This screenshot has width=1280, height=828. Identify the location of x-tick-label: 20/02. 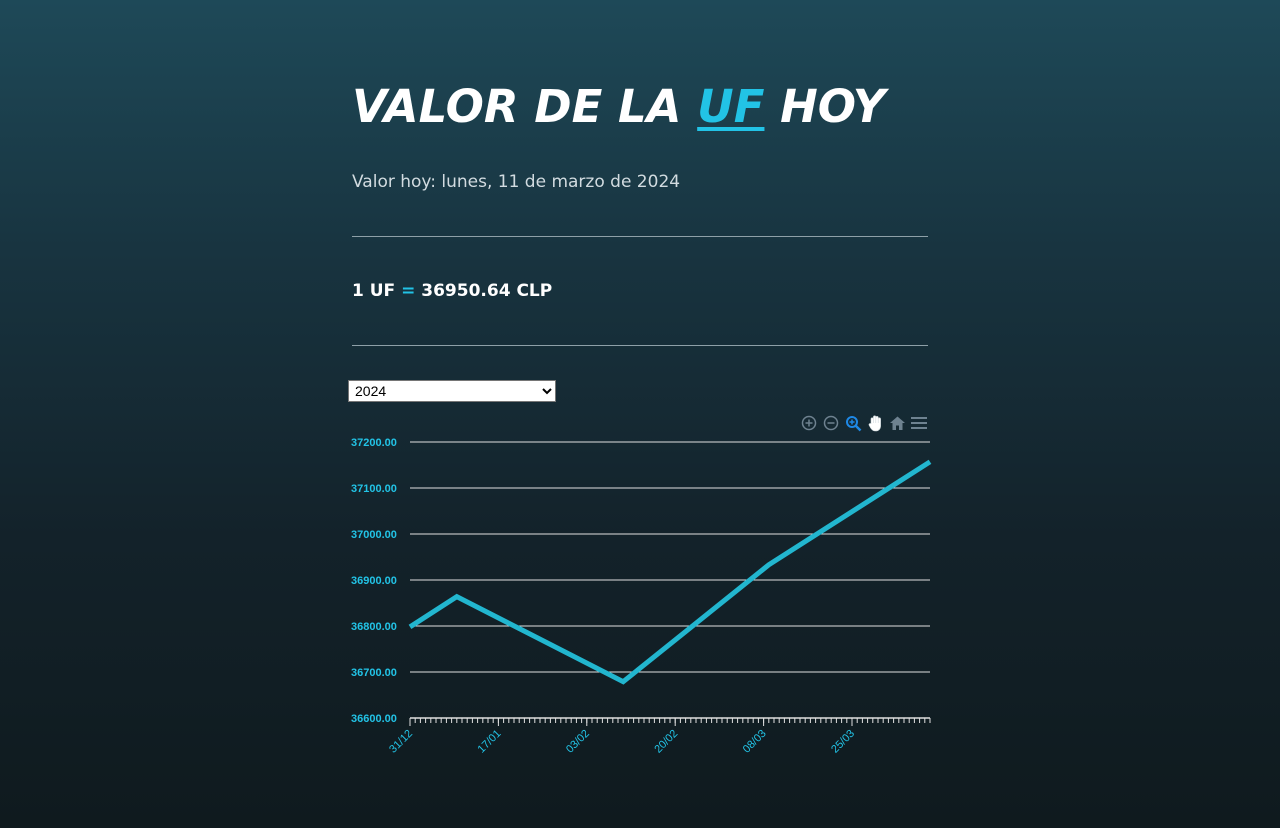
(666, 742).